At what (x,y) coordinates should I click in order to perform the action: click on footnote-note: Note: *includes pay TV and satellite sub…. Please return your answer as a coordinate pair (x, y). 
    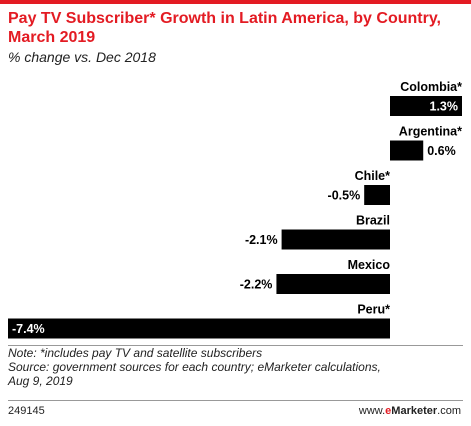
    Looking at the image, I should click on (135, 353).